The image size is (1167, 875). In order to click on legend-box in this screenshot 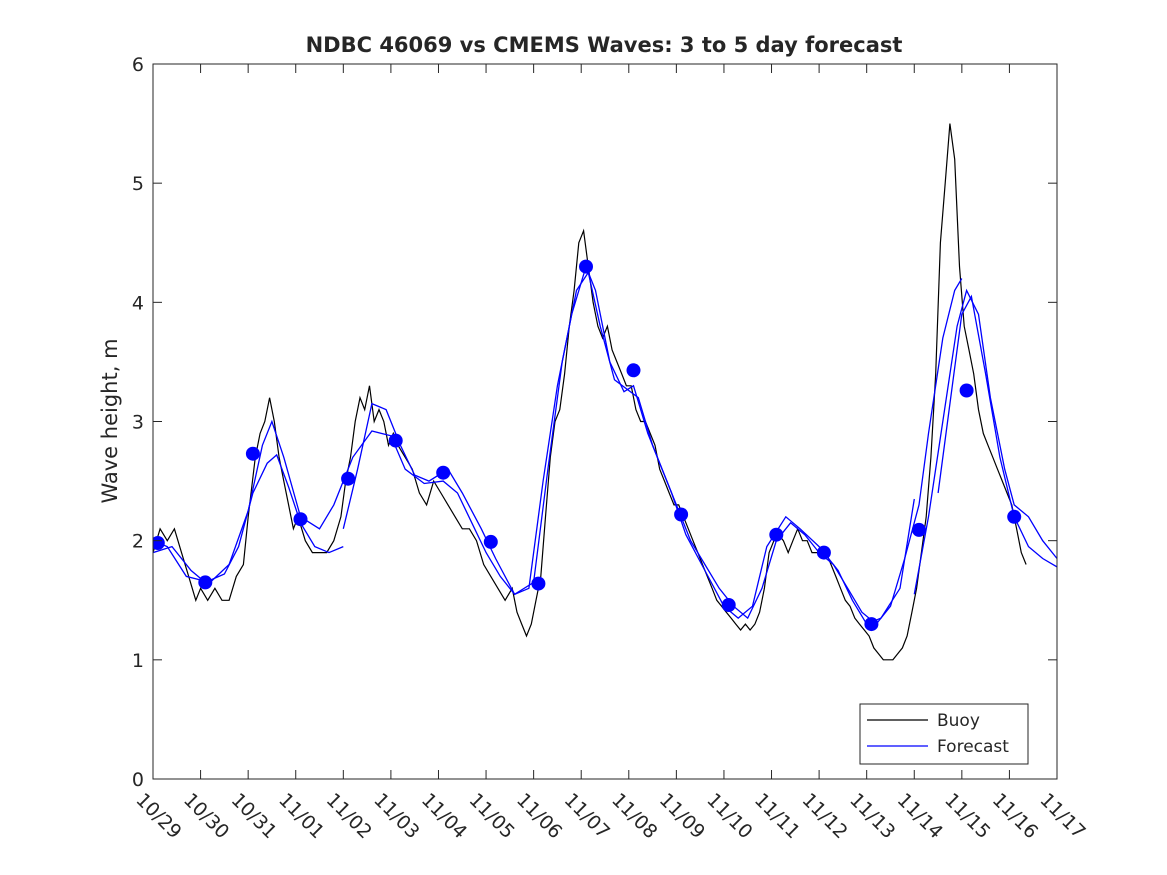, I will do `click(944, 734)`.